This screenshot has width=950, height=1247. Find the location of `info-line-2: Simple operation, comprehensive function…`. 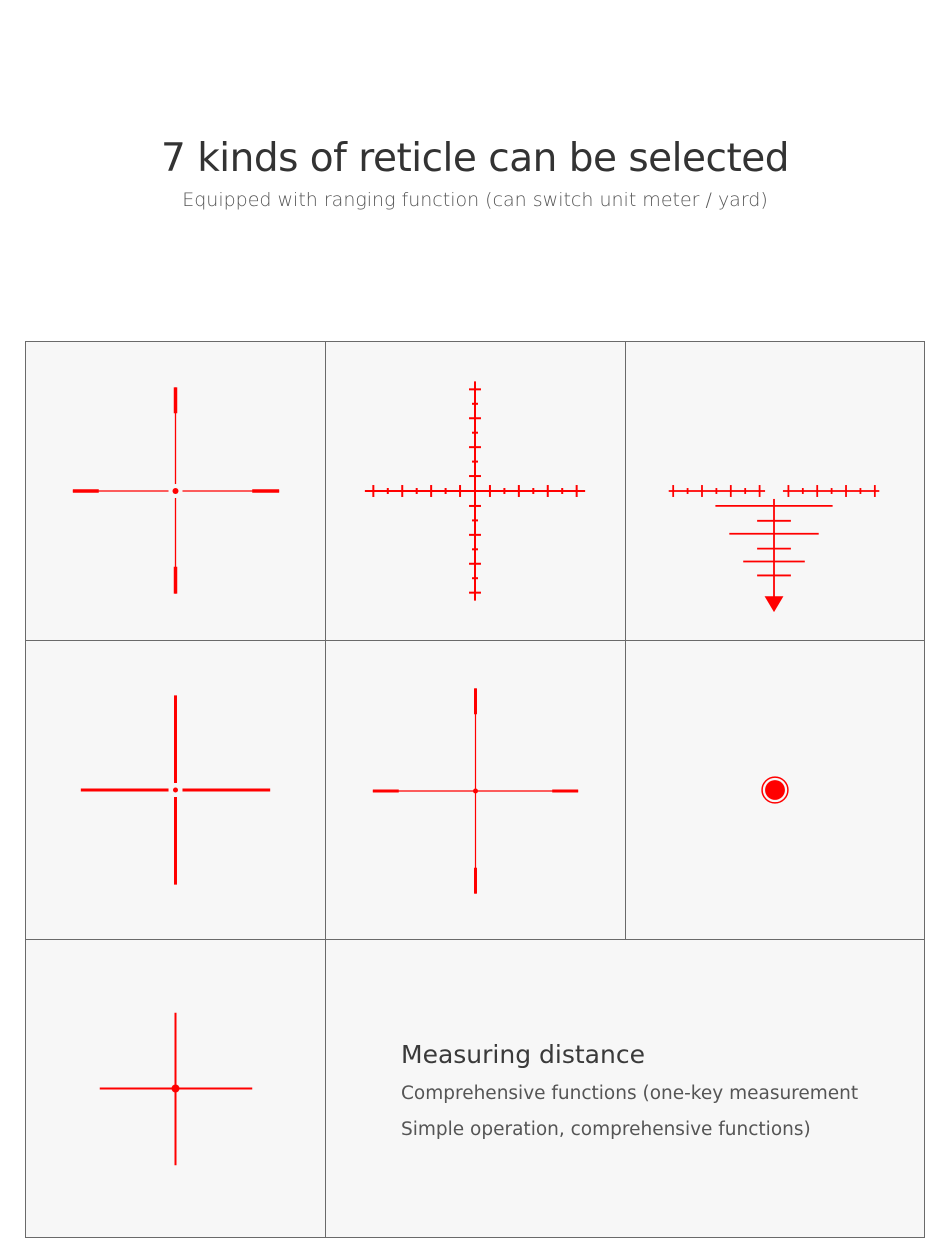

info-line-2: Simple operation, comprehensive function… is located at coordinates (606, 1129).